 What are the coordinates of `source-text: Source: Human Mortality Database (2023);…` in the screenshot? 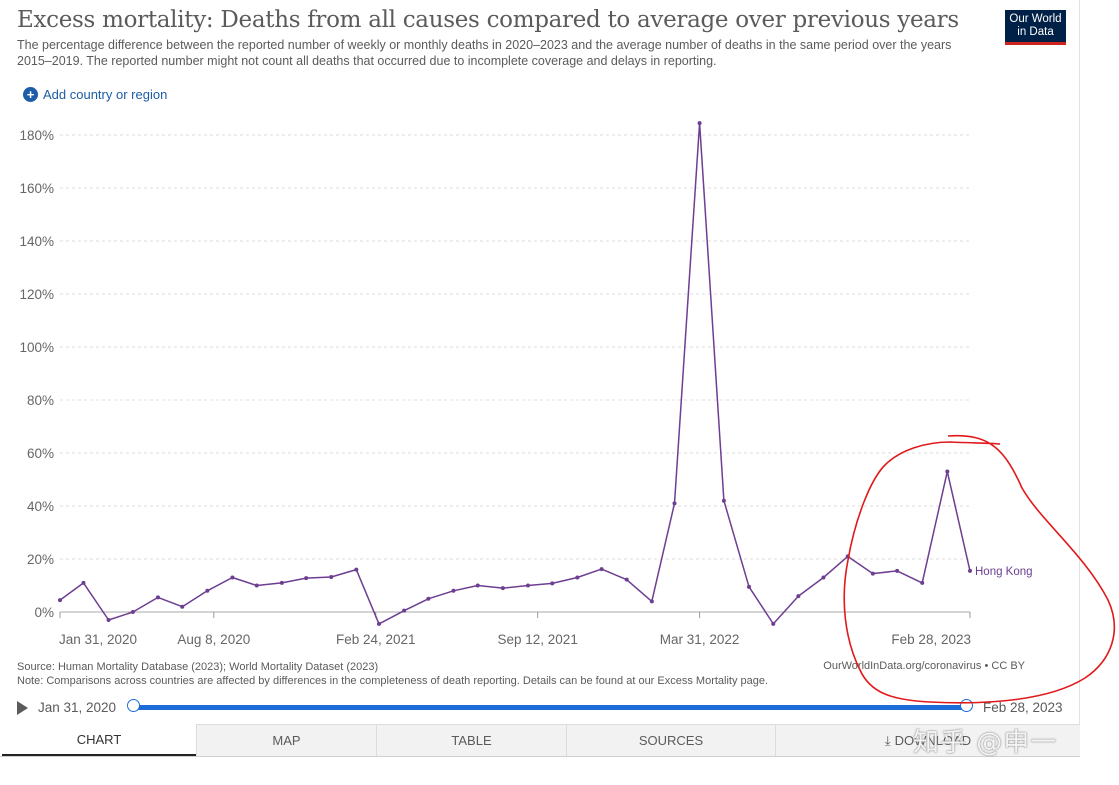 It's located at (198, 667).